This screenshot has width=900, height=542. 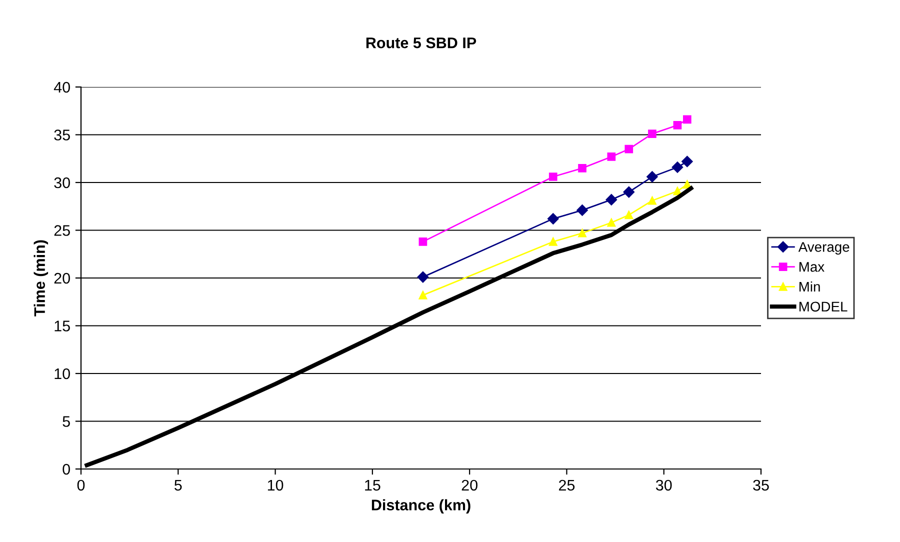 I want to click on x-tick-label: 15, so click(x=372, y=485).